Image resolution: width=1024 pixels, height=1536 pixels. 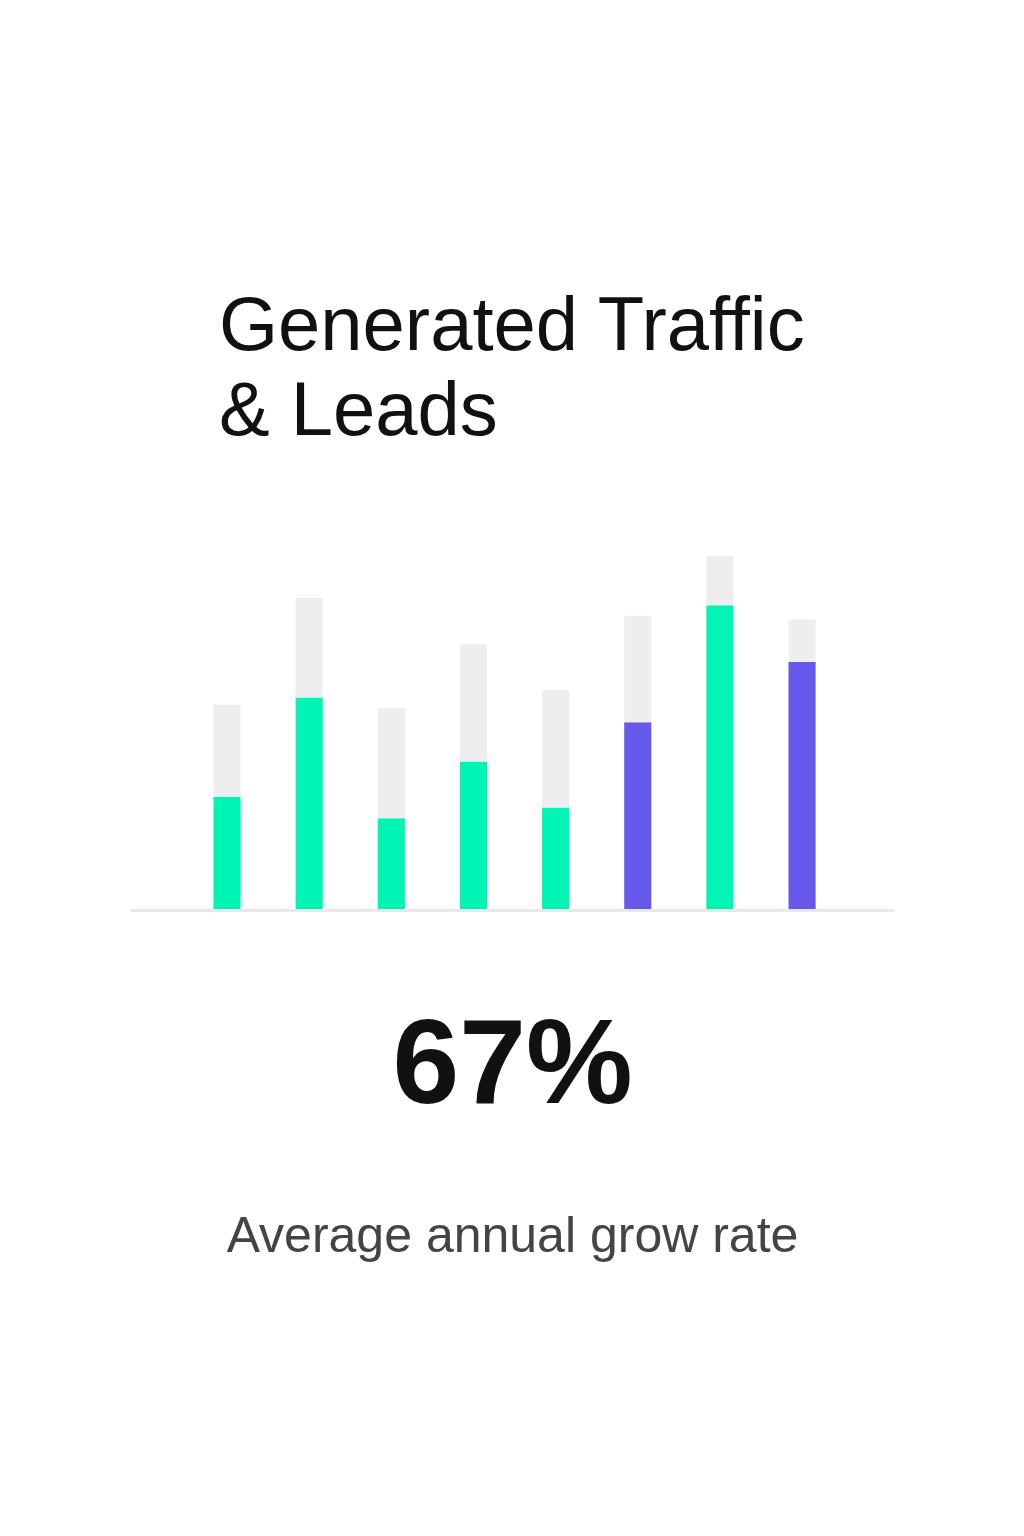 What do you see at coordinates (512, 1235) in the screenshot?
I see `text: Average annual grow rate` at bounding box center [512, 1235].